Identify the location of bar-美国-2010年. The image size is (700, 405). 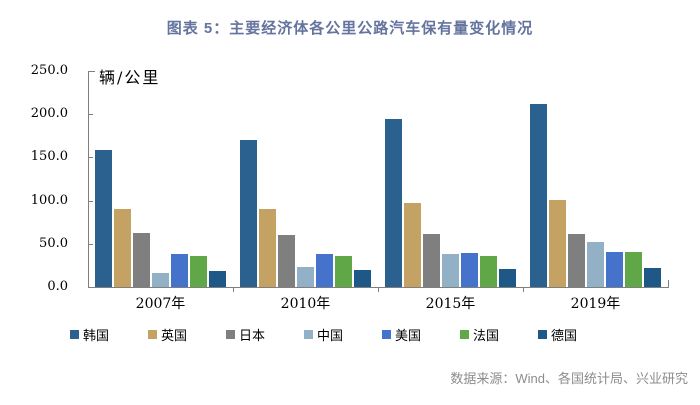
(324, 270).